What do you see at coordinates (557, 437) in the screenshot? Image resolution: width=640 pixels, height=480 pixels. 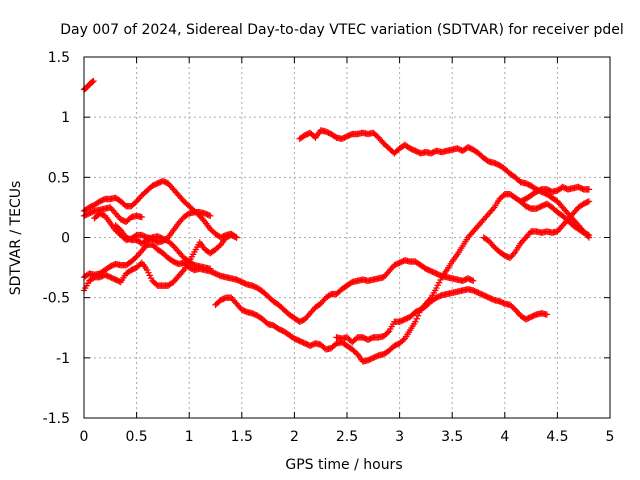 I see `x-tick-label: 4.5` at bounding box center [557, 437].